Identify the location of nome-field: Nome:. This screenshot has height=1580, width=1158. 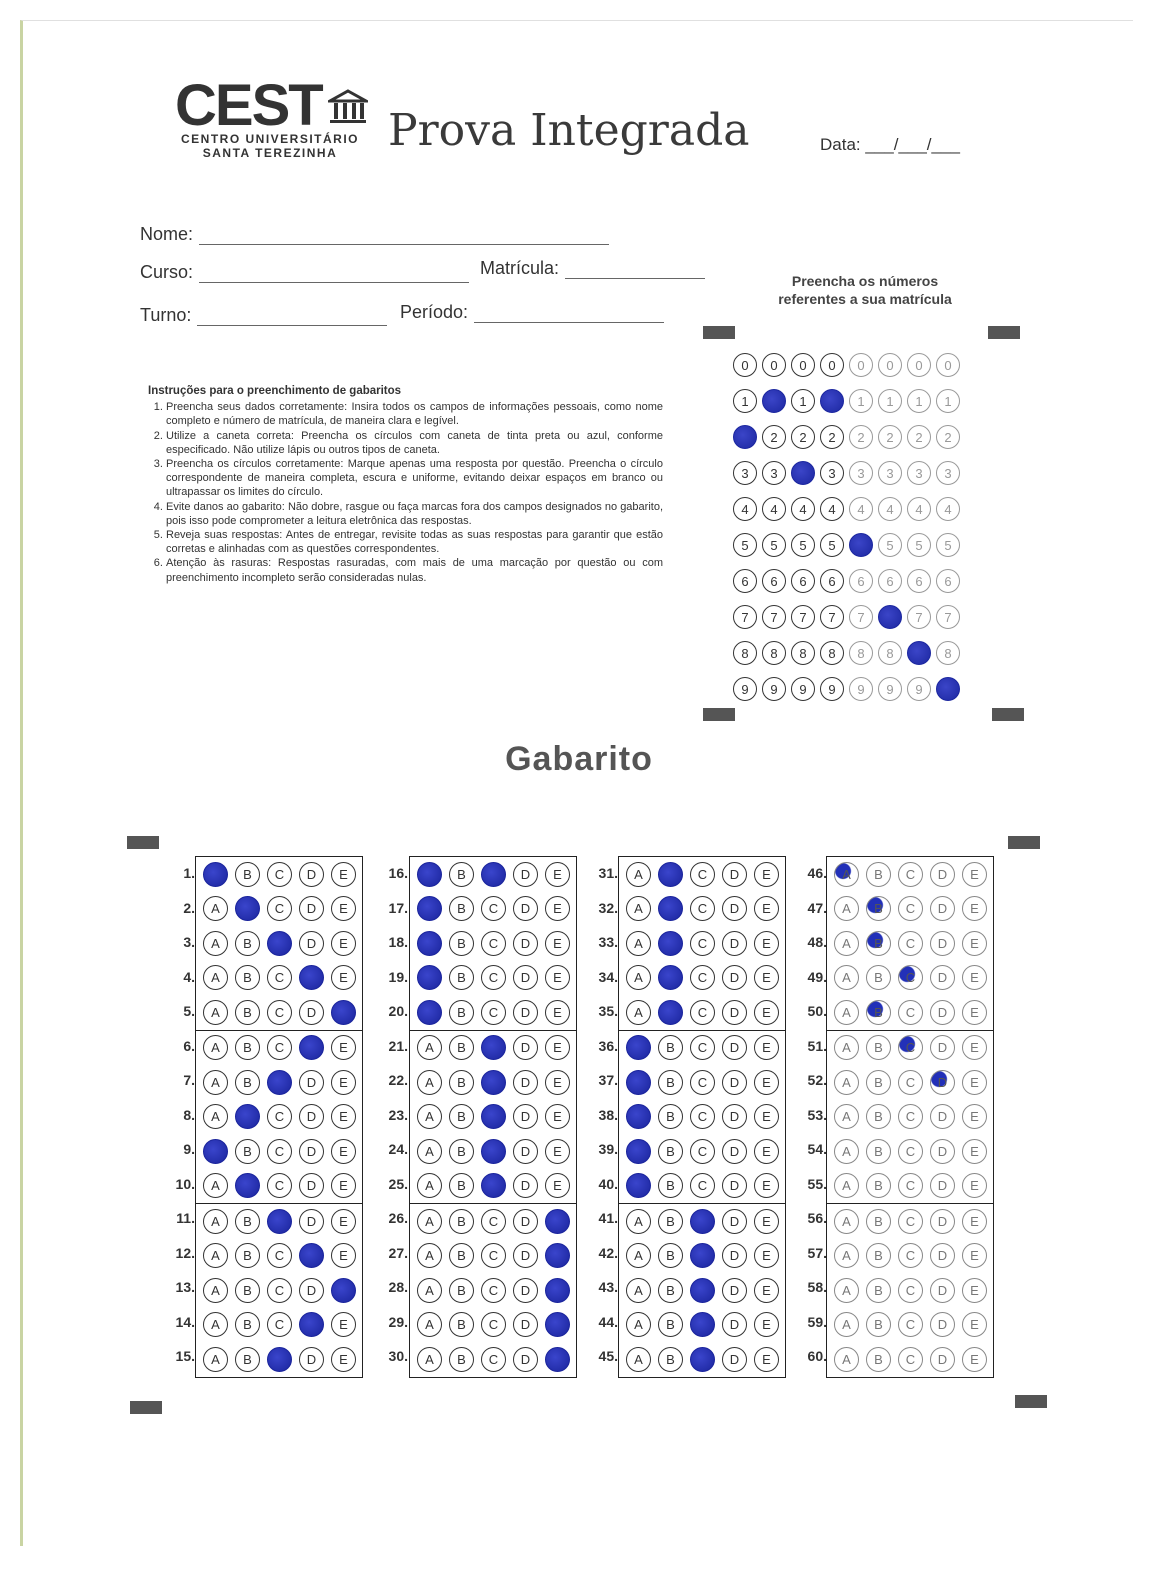
(375, 234).